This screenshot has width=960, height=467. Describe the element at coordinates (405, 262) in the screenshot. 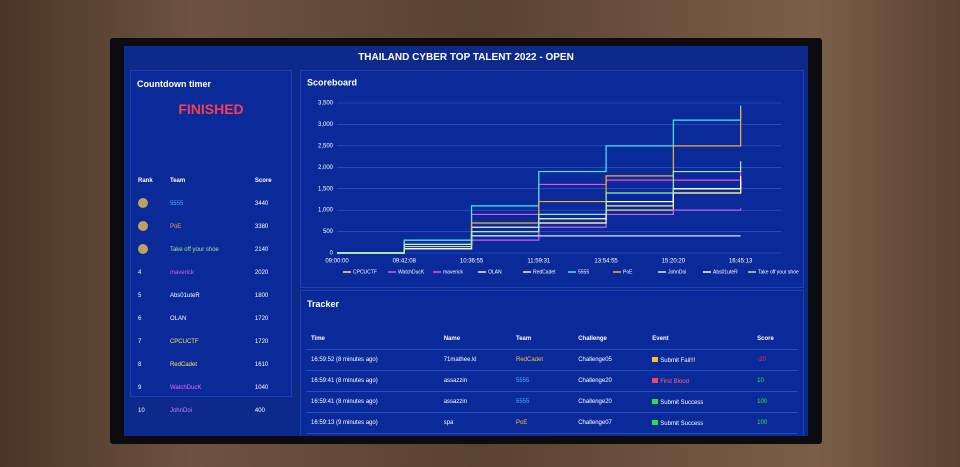

I see `x-tick-label: 09:42:08` at that location.